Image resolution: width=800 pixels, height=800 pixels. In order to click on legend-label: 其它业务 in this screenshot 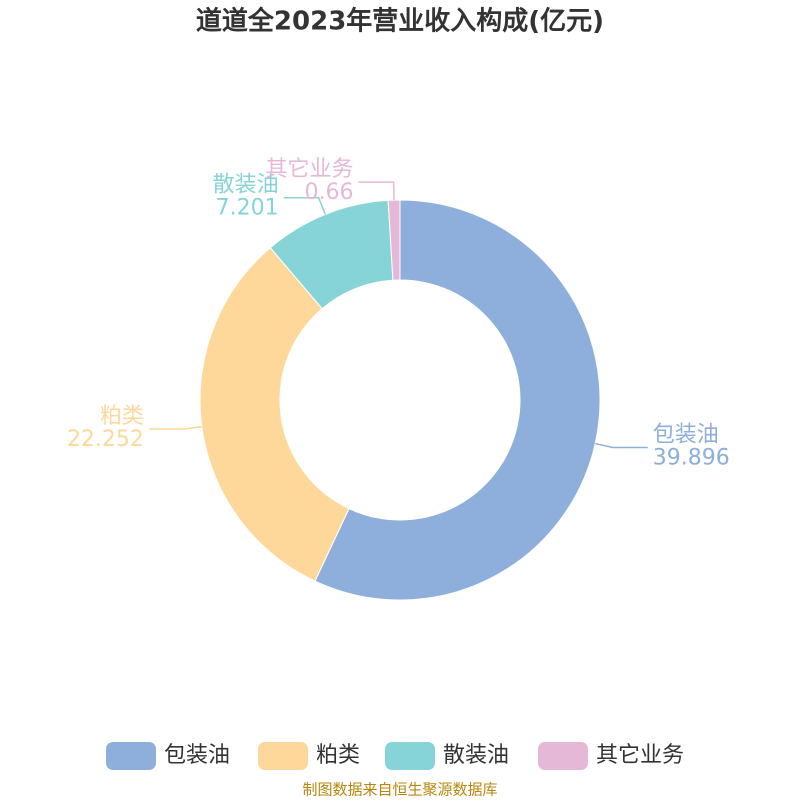, I will do `click(640, 755)`.